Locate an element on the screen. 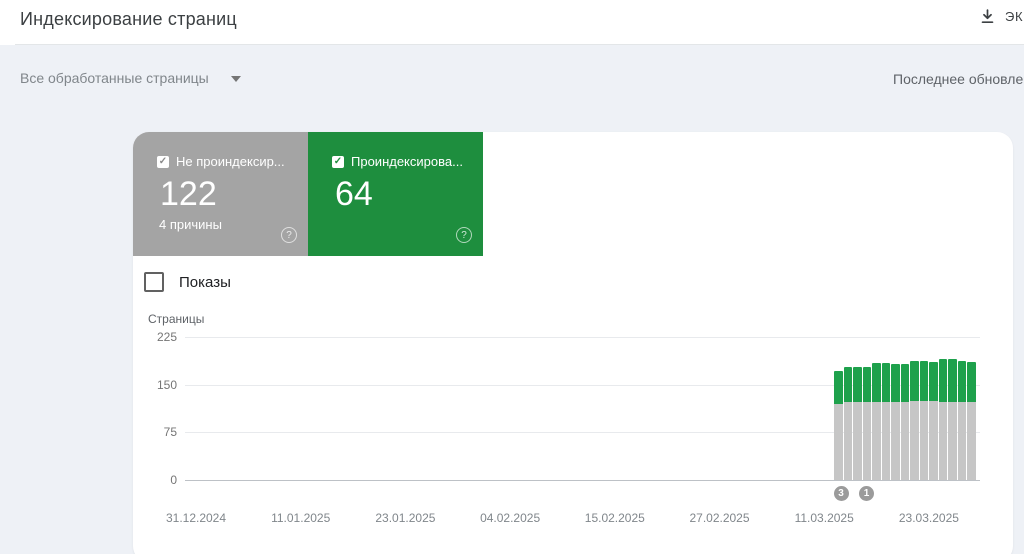 Image resolution: width=1024 pixels, height=554 pixels. filter-dropdown-label: Все обработанные страницы is located at coordinates (114, 78).